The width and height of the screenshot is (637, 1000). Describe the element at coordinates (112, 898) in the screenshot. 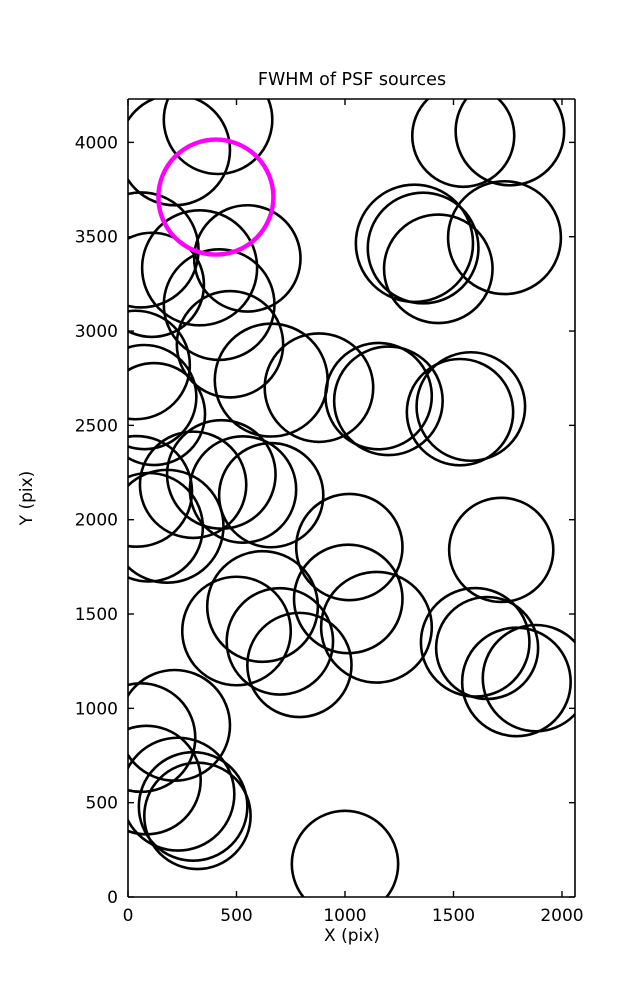

I see `y-tick-label: 0` at that location.